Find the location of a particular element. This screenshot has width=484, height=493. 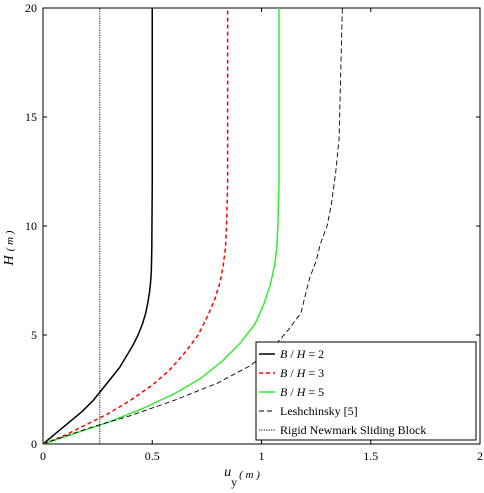

legend-box is located at coordinates (366, 391).